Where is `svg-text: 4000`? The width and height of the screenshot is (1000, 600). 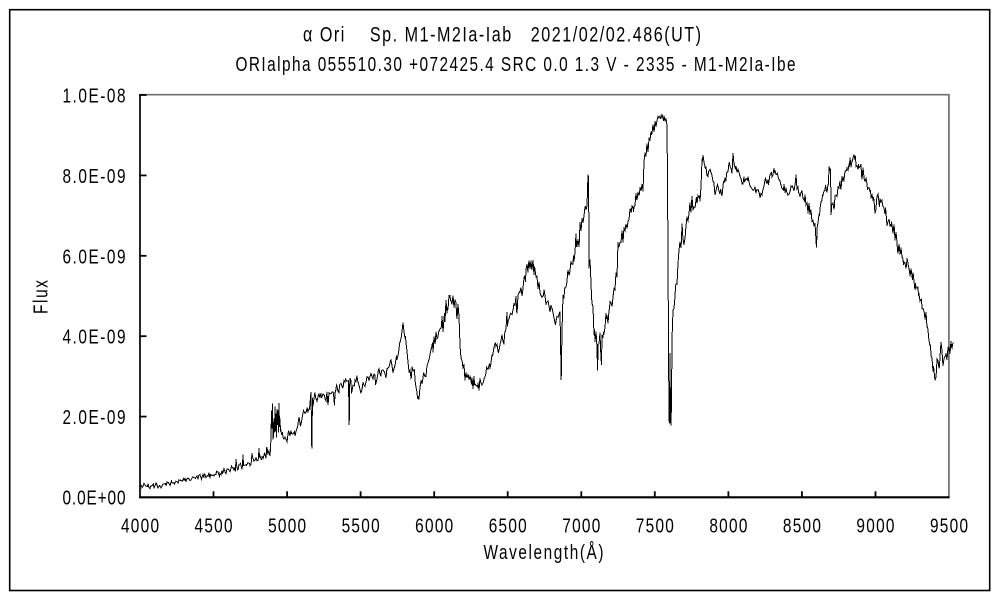
svg-text: 4000 is located at coordinates (140, 525).